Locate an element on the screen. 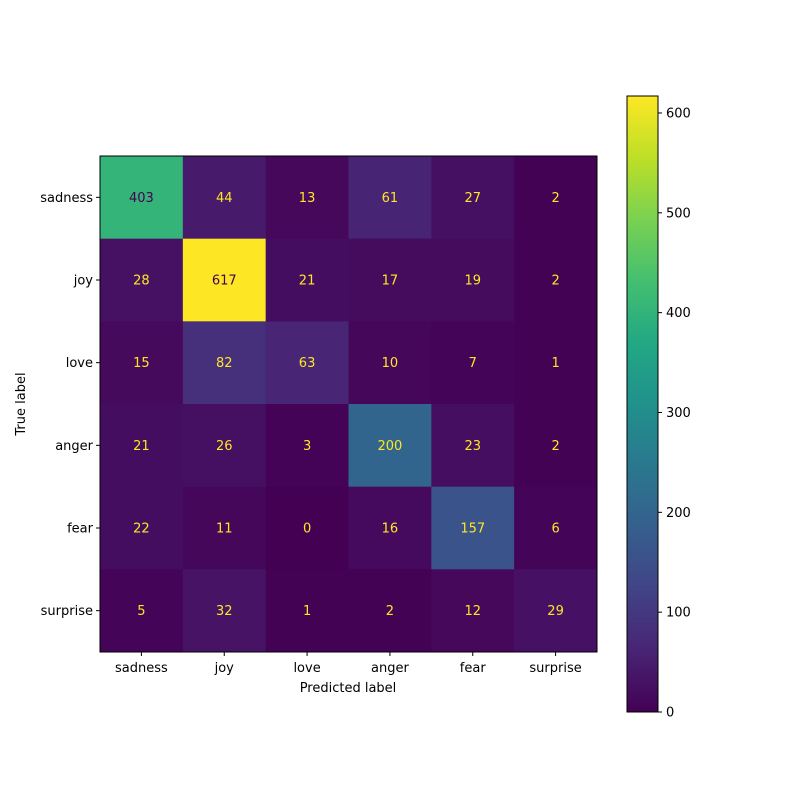  cell-value-label: 22 is located at coordinates (141, 529).